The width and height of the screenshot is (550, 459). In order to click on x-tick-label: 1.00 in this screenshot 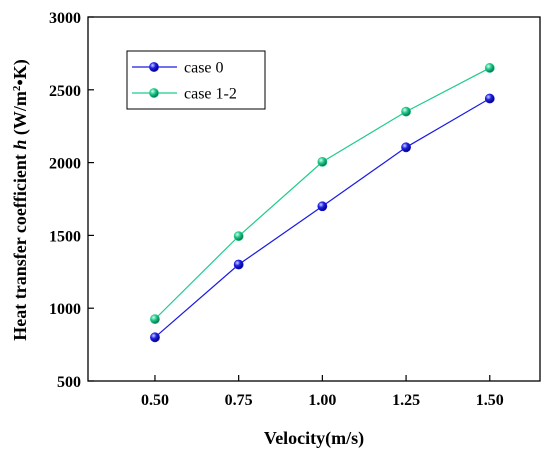, I will do `click(322, 400)`.